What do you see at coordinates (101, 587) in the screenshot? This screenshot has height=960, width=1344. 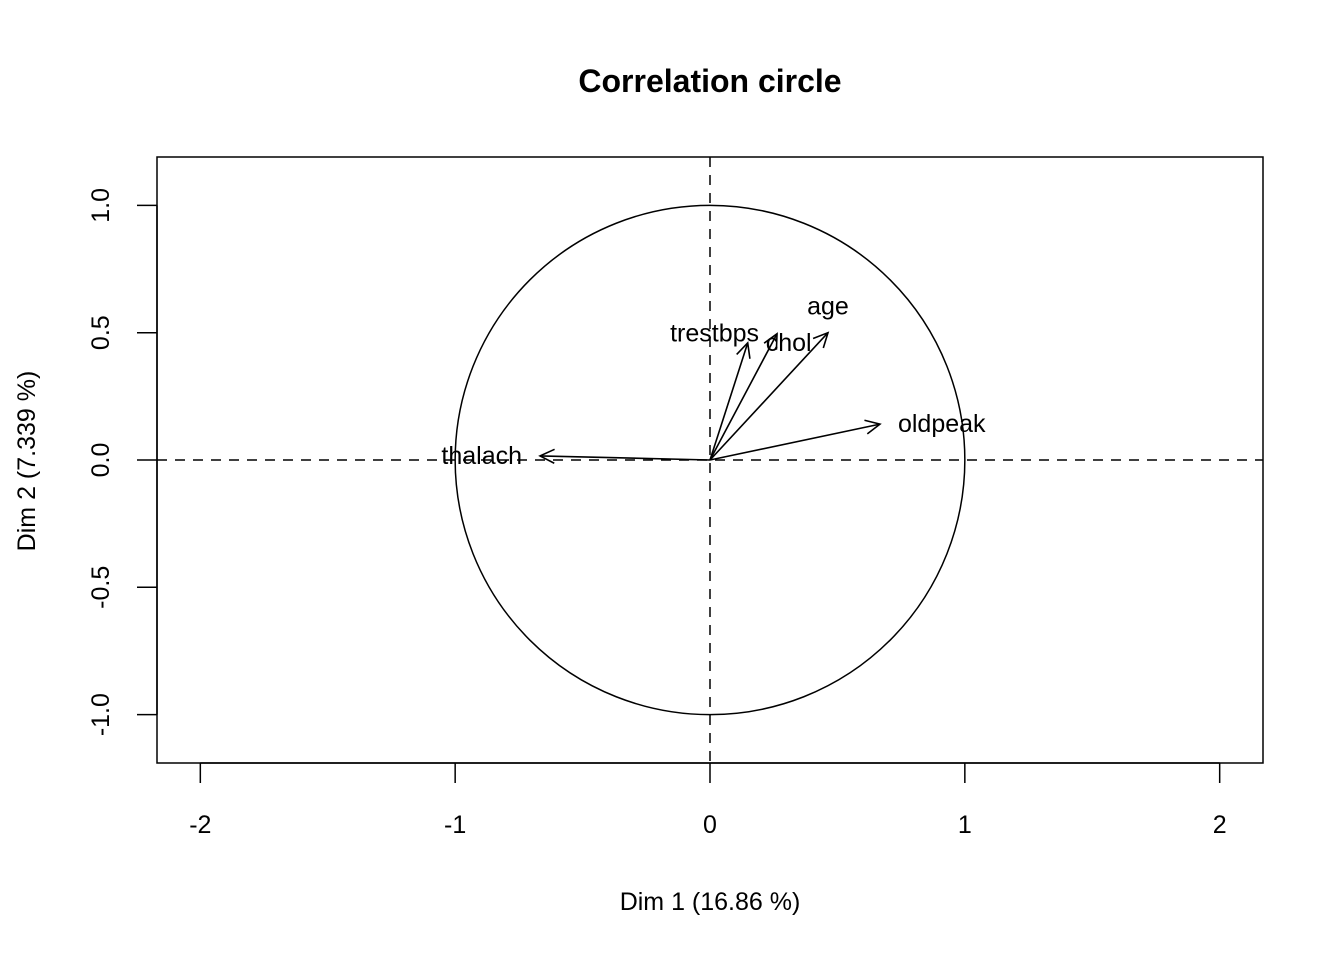 I see `y-tick-label: -0.5` at bounding box center [101, 587].